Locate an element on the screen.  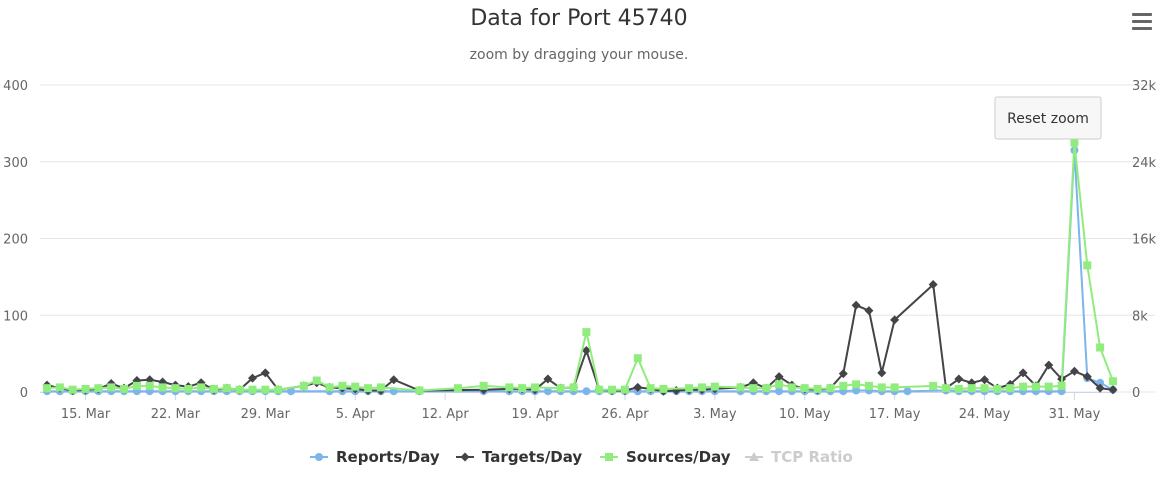
legend-item-sources-day: Sources/Day is located at coordinates (665, 457).